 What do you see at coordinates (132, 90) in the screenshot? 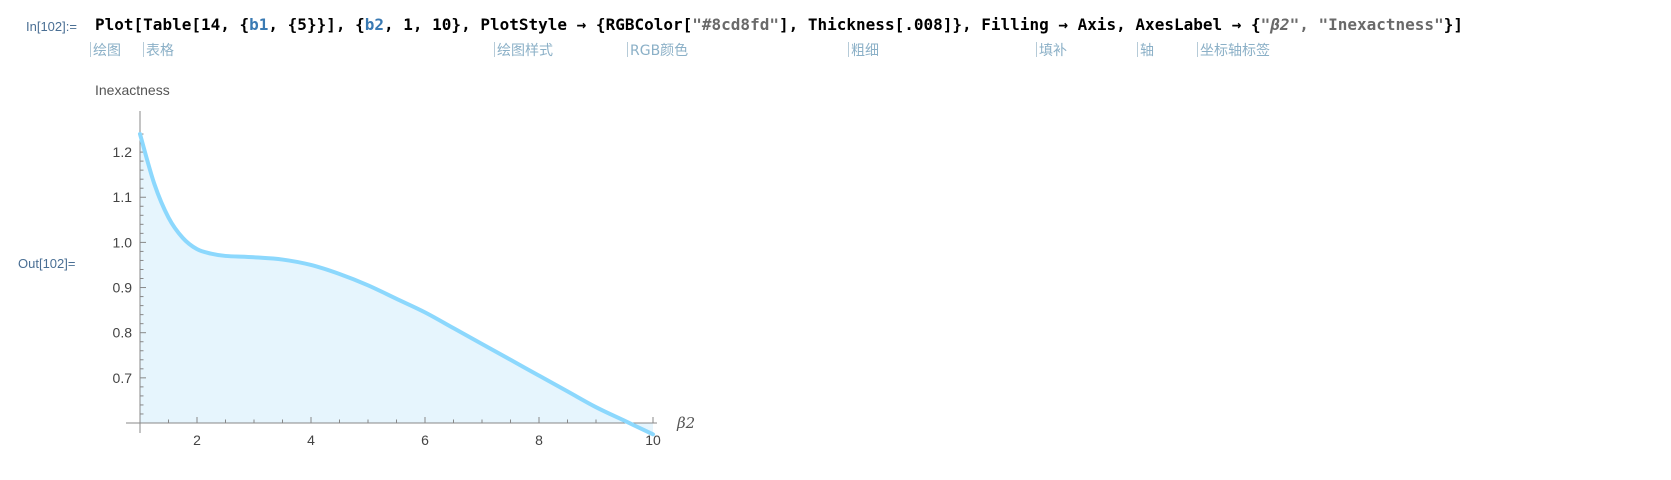
I see `y-axis-label: Inexactness` at bounding box center [132, 90].